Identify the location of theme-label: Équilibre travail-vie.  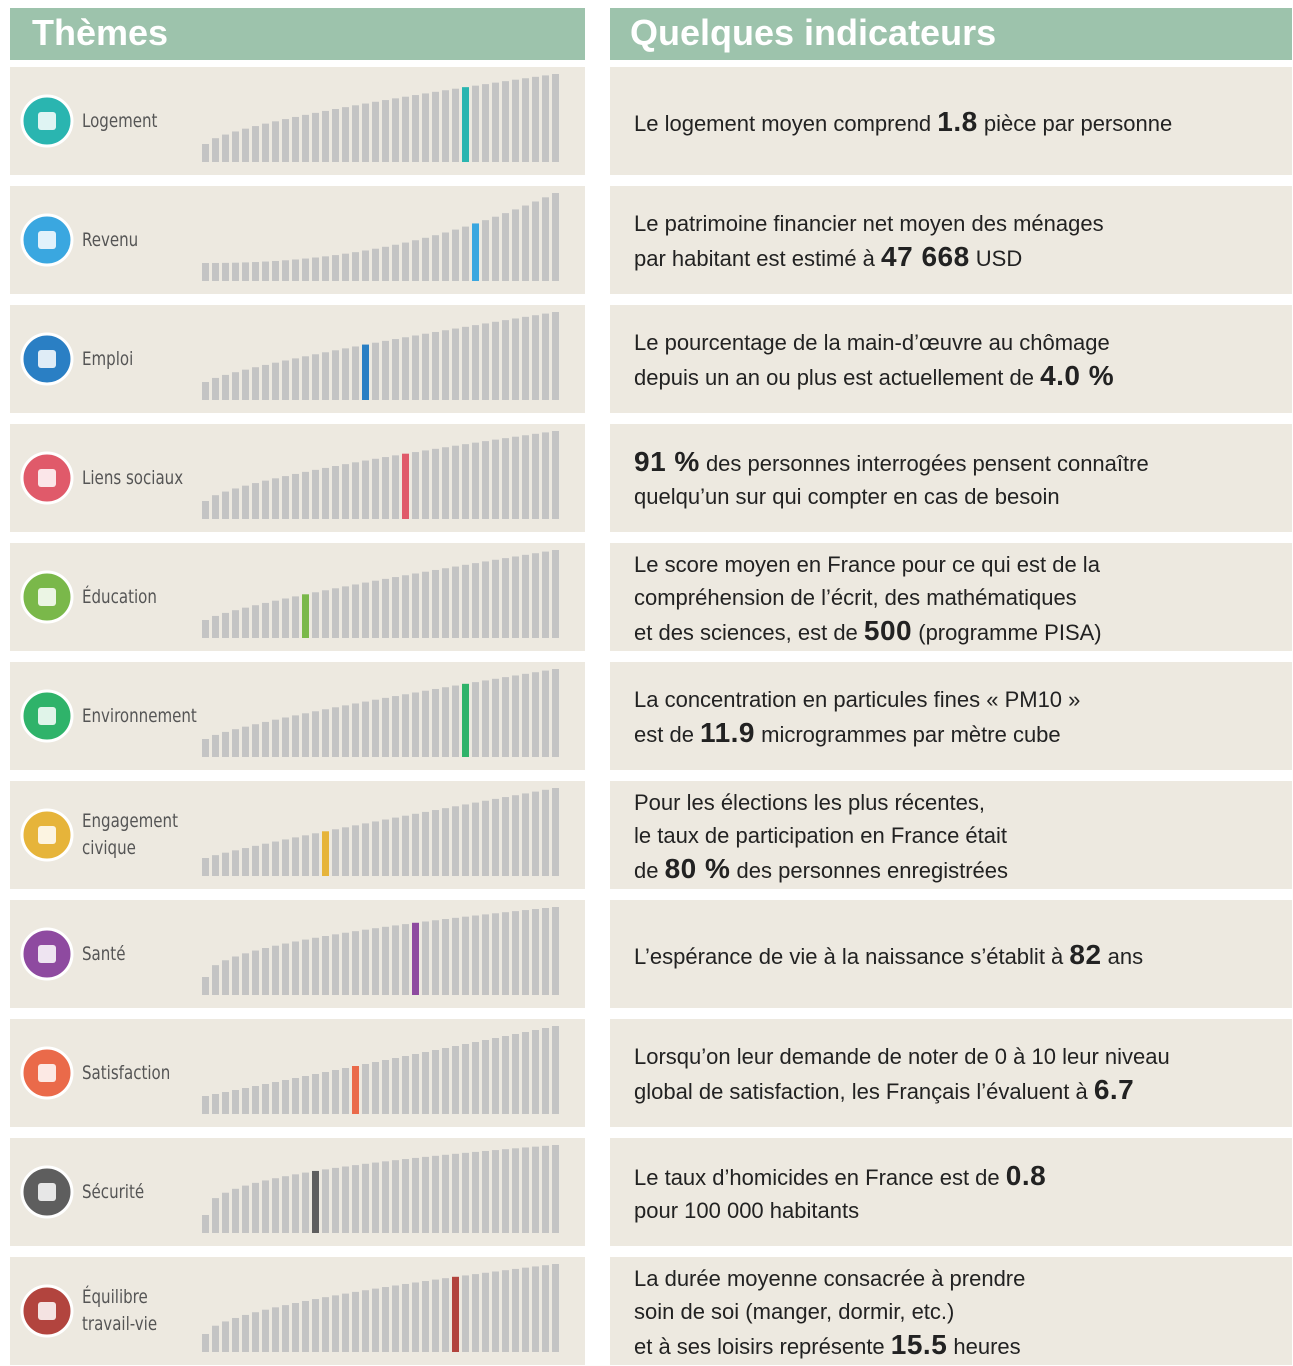
(119, 1311).